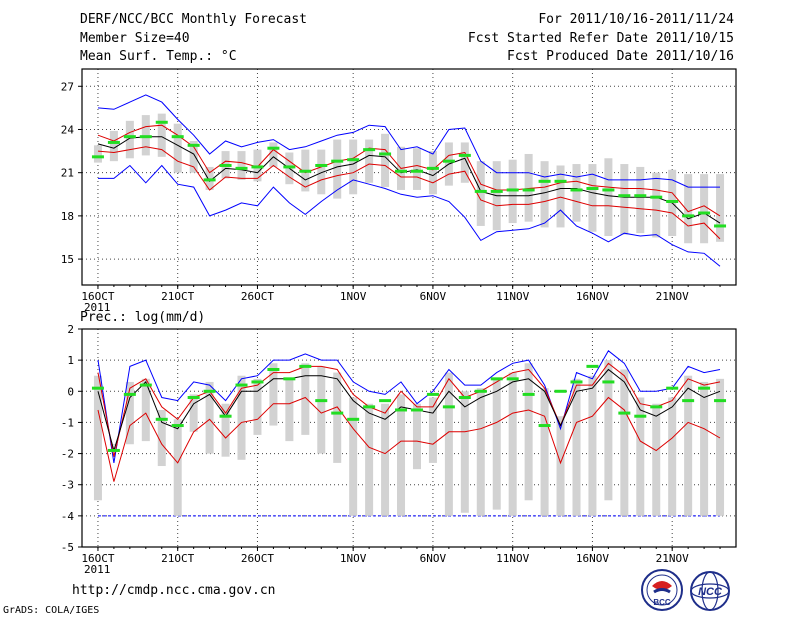 The image size is (800, 618). What do you see at coordinates (67, 216) in the screenshot?
I see `y-tick-label: 18` at bounding box center [67, 216].